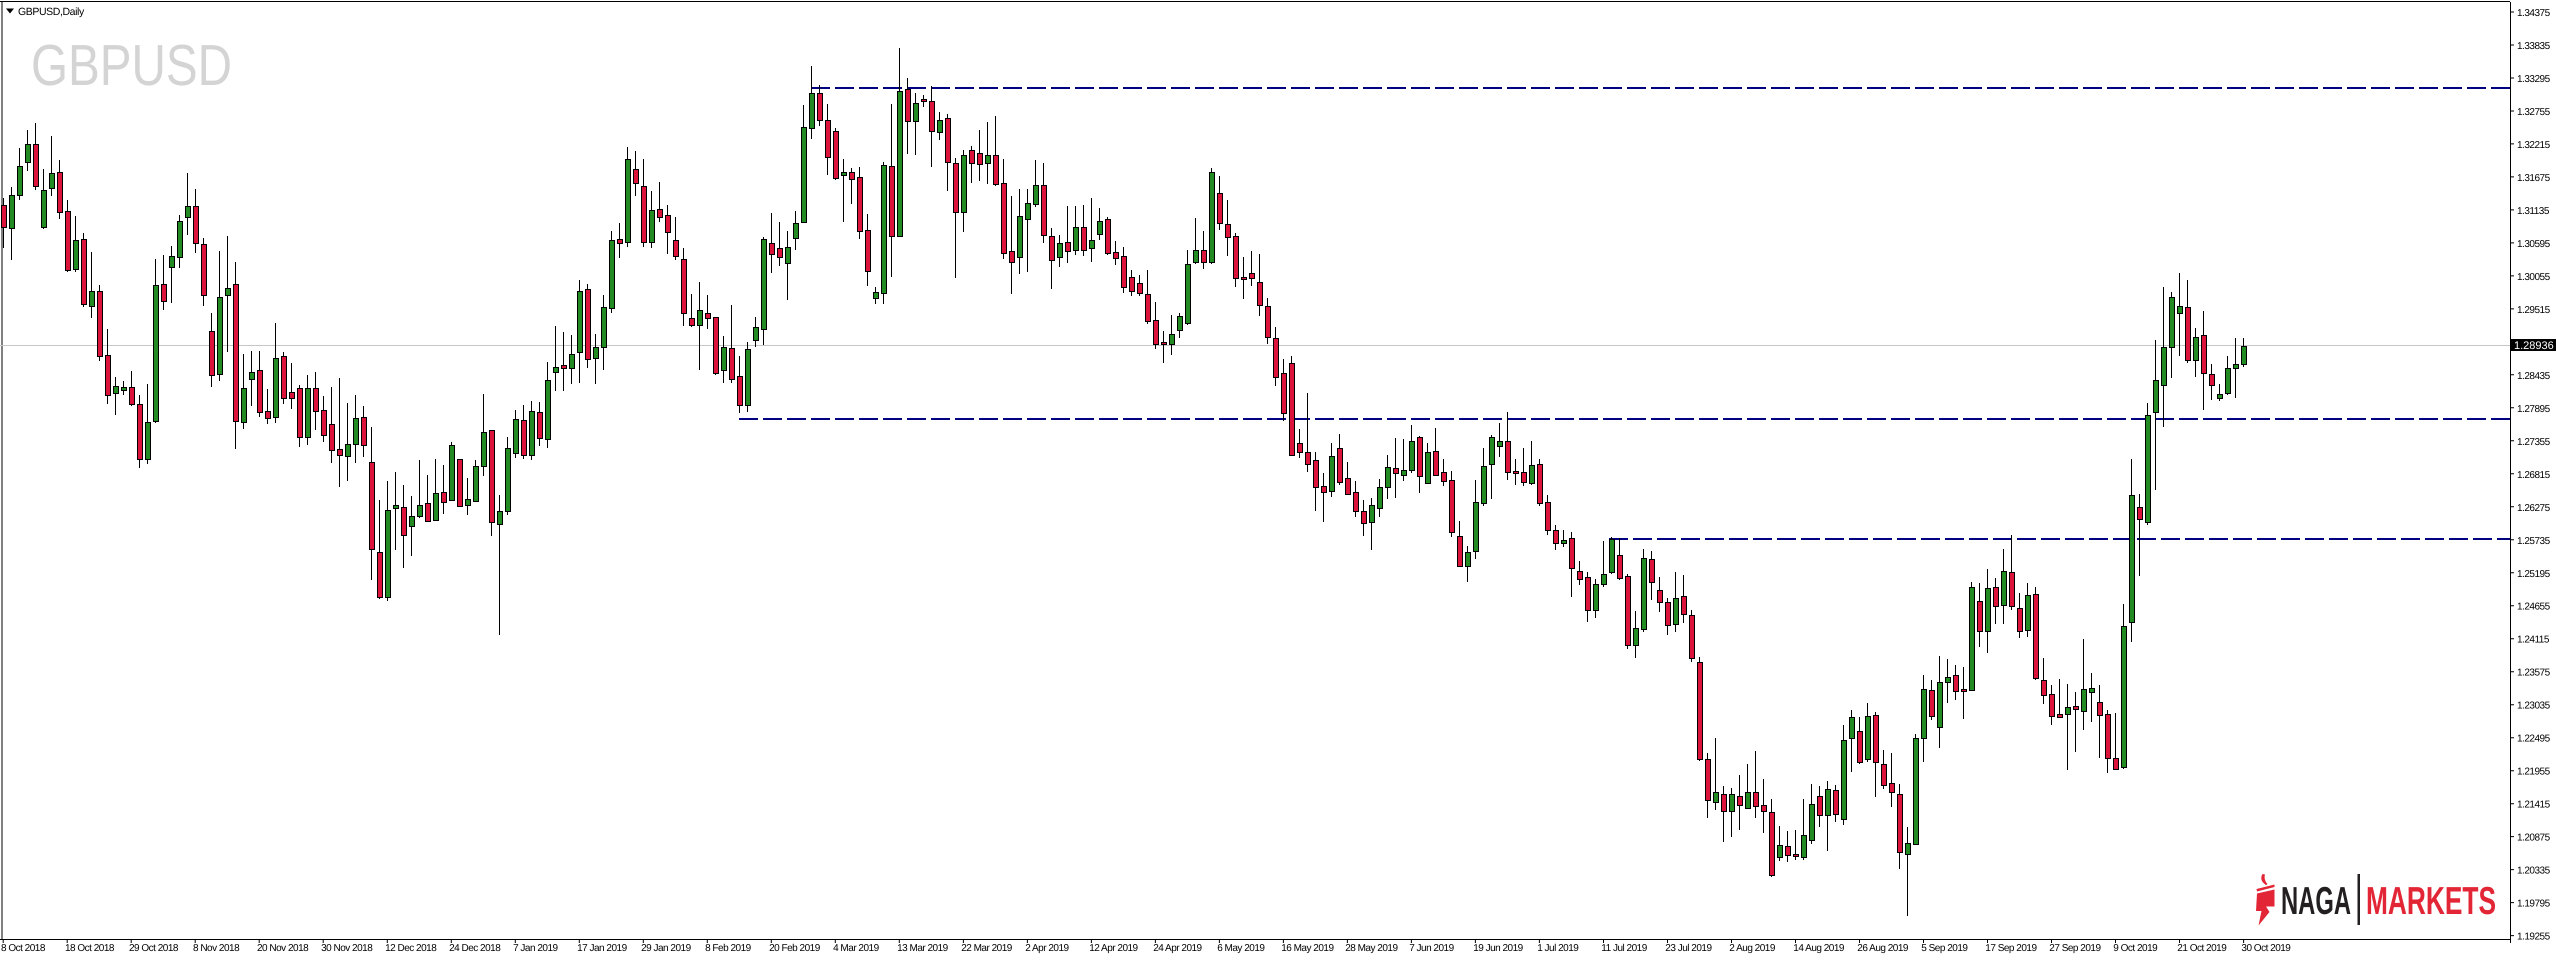  What do you see at coordinates (2202, 948) in the screenshot?
I see `svg-text: 21 Oct 2019` at bounding box center [2202, 948].